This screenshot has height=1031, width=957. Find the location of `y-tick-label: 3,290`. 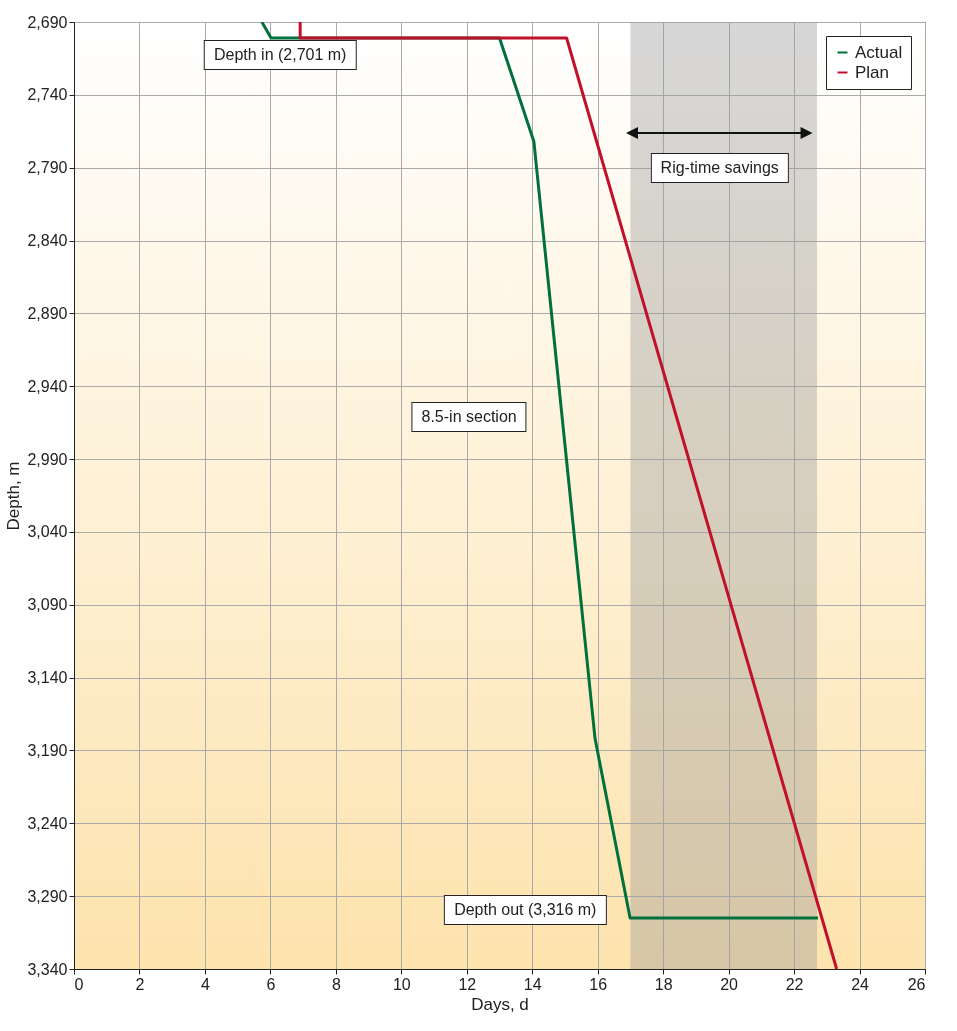

y-tick-label: 3,290 is located at coordinates (47, 896).